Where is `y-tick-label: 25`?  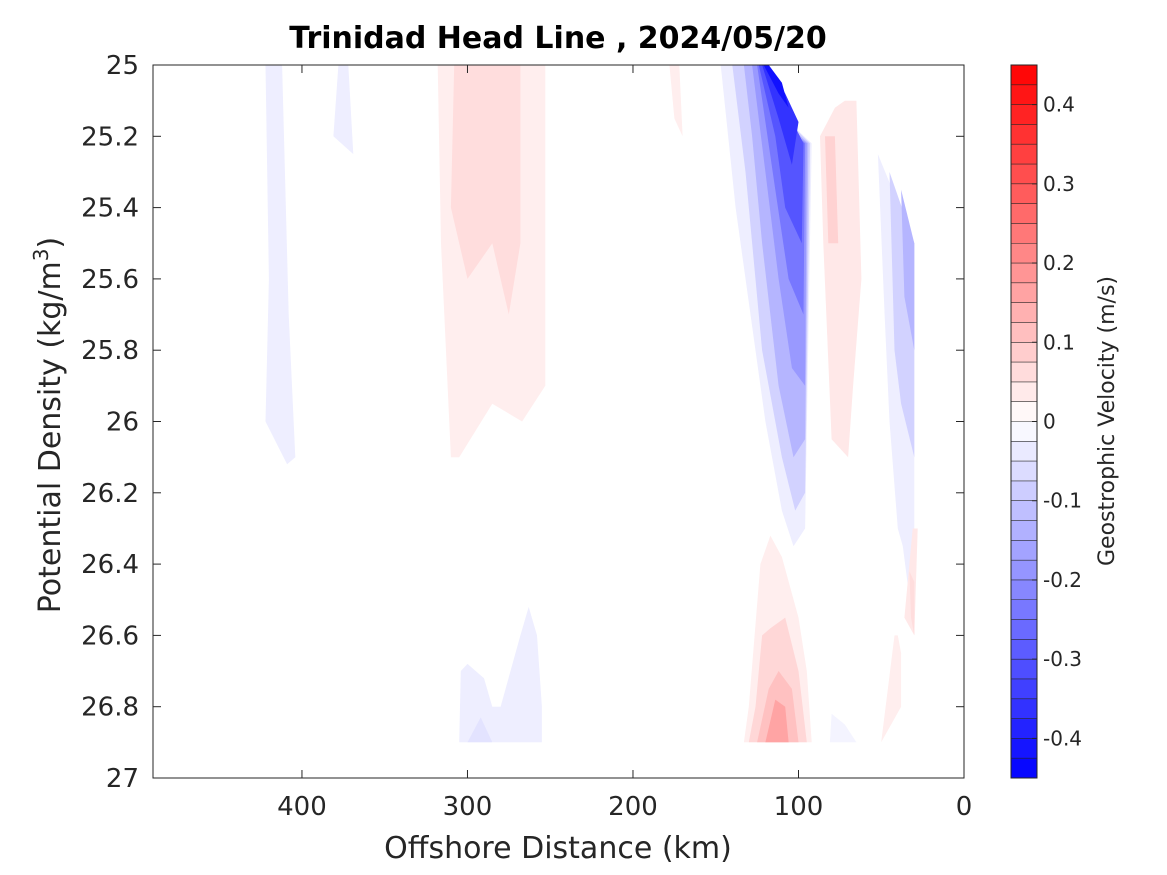 y-tick-label: 25 is located at coordinates (122, 66).